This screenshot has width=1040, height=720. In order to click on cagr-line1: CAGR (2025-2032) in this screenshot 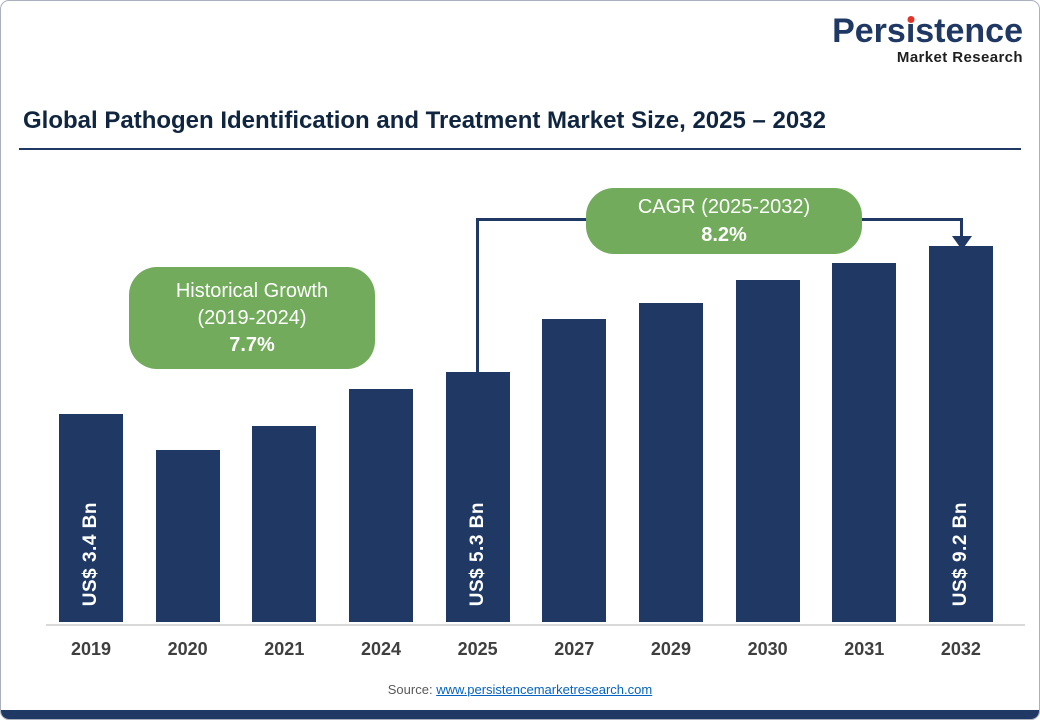, I will do `click(724, 207)`.